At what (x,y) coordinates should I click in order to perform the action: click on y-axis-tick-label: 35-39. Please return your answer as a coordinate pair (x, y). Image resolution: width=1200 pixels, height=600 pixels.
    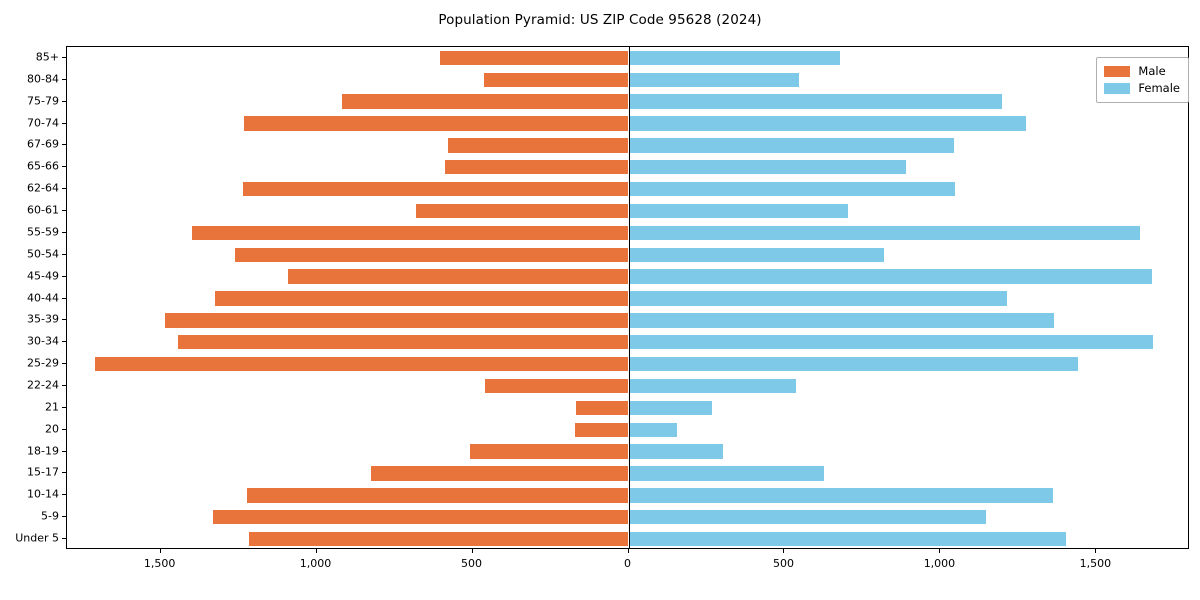
    Looking at the image, I should click on (43, 319).